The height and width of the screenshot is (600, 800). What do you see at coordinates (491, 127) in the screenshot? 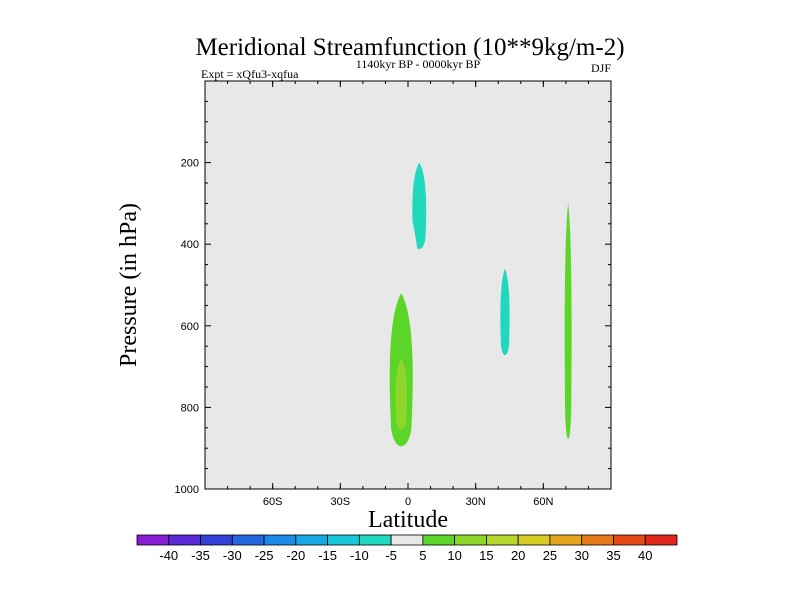
I see `contour-nh-upper-small-cell` at bounding box center [491, 127].